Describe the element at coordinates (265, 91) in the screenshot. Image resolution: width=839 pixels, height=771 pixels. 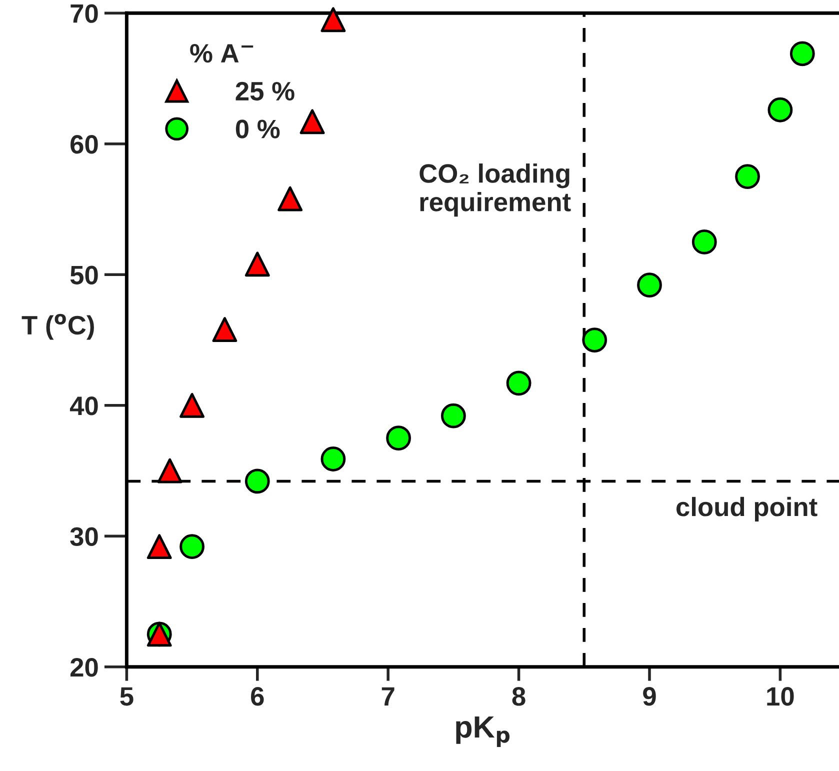
I see `legend-label: 25 %` at that location.